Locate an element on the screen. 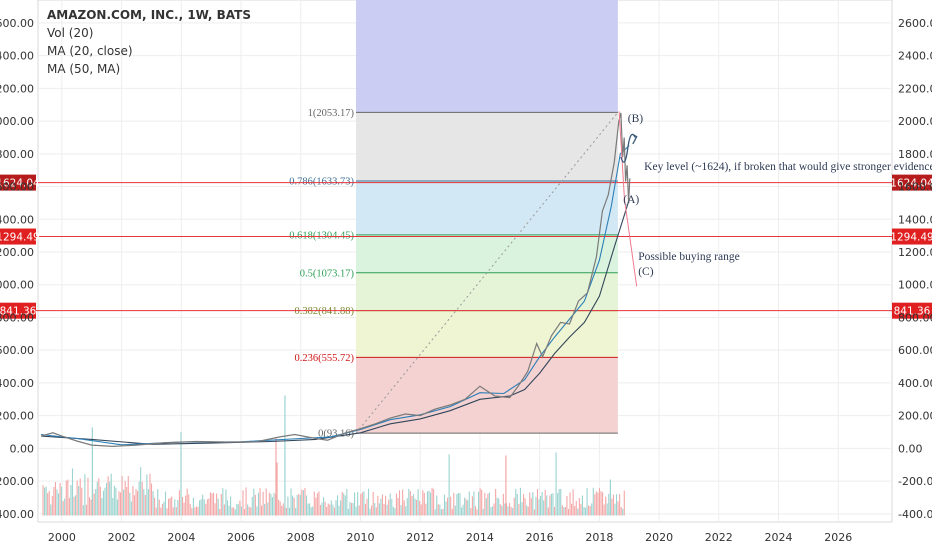  y-tick-left-400: 400.00 is located at coordinates (17, 383).